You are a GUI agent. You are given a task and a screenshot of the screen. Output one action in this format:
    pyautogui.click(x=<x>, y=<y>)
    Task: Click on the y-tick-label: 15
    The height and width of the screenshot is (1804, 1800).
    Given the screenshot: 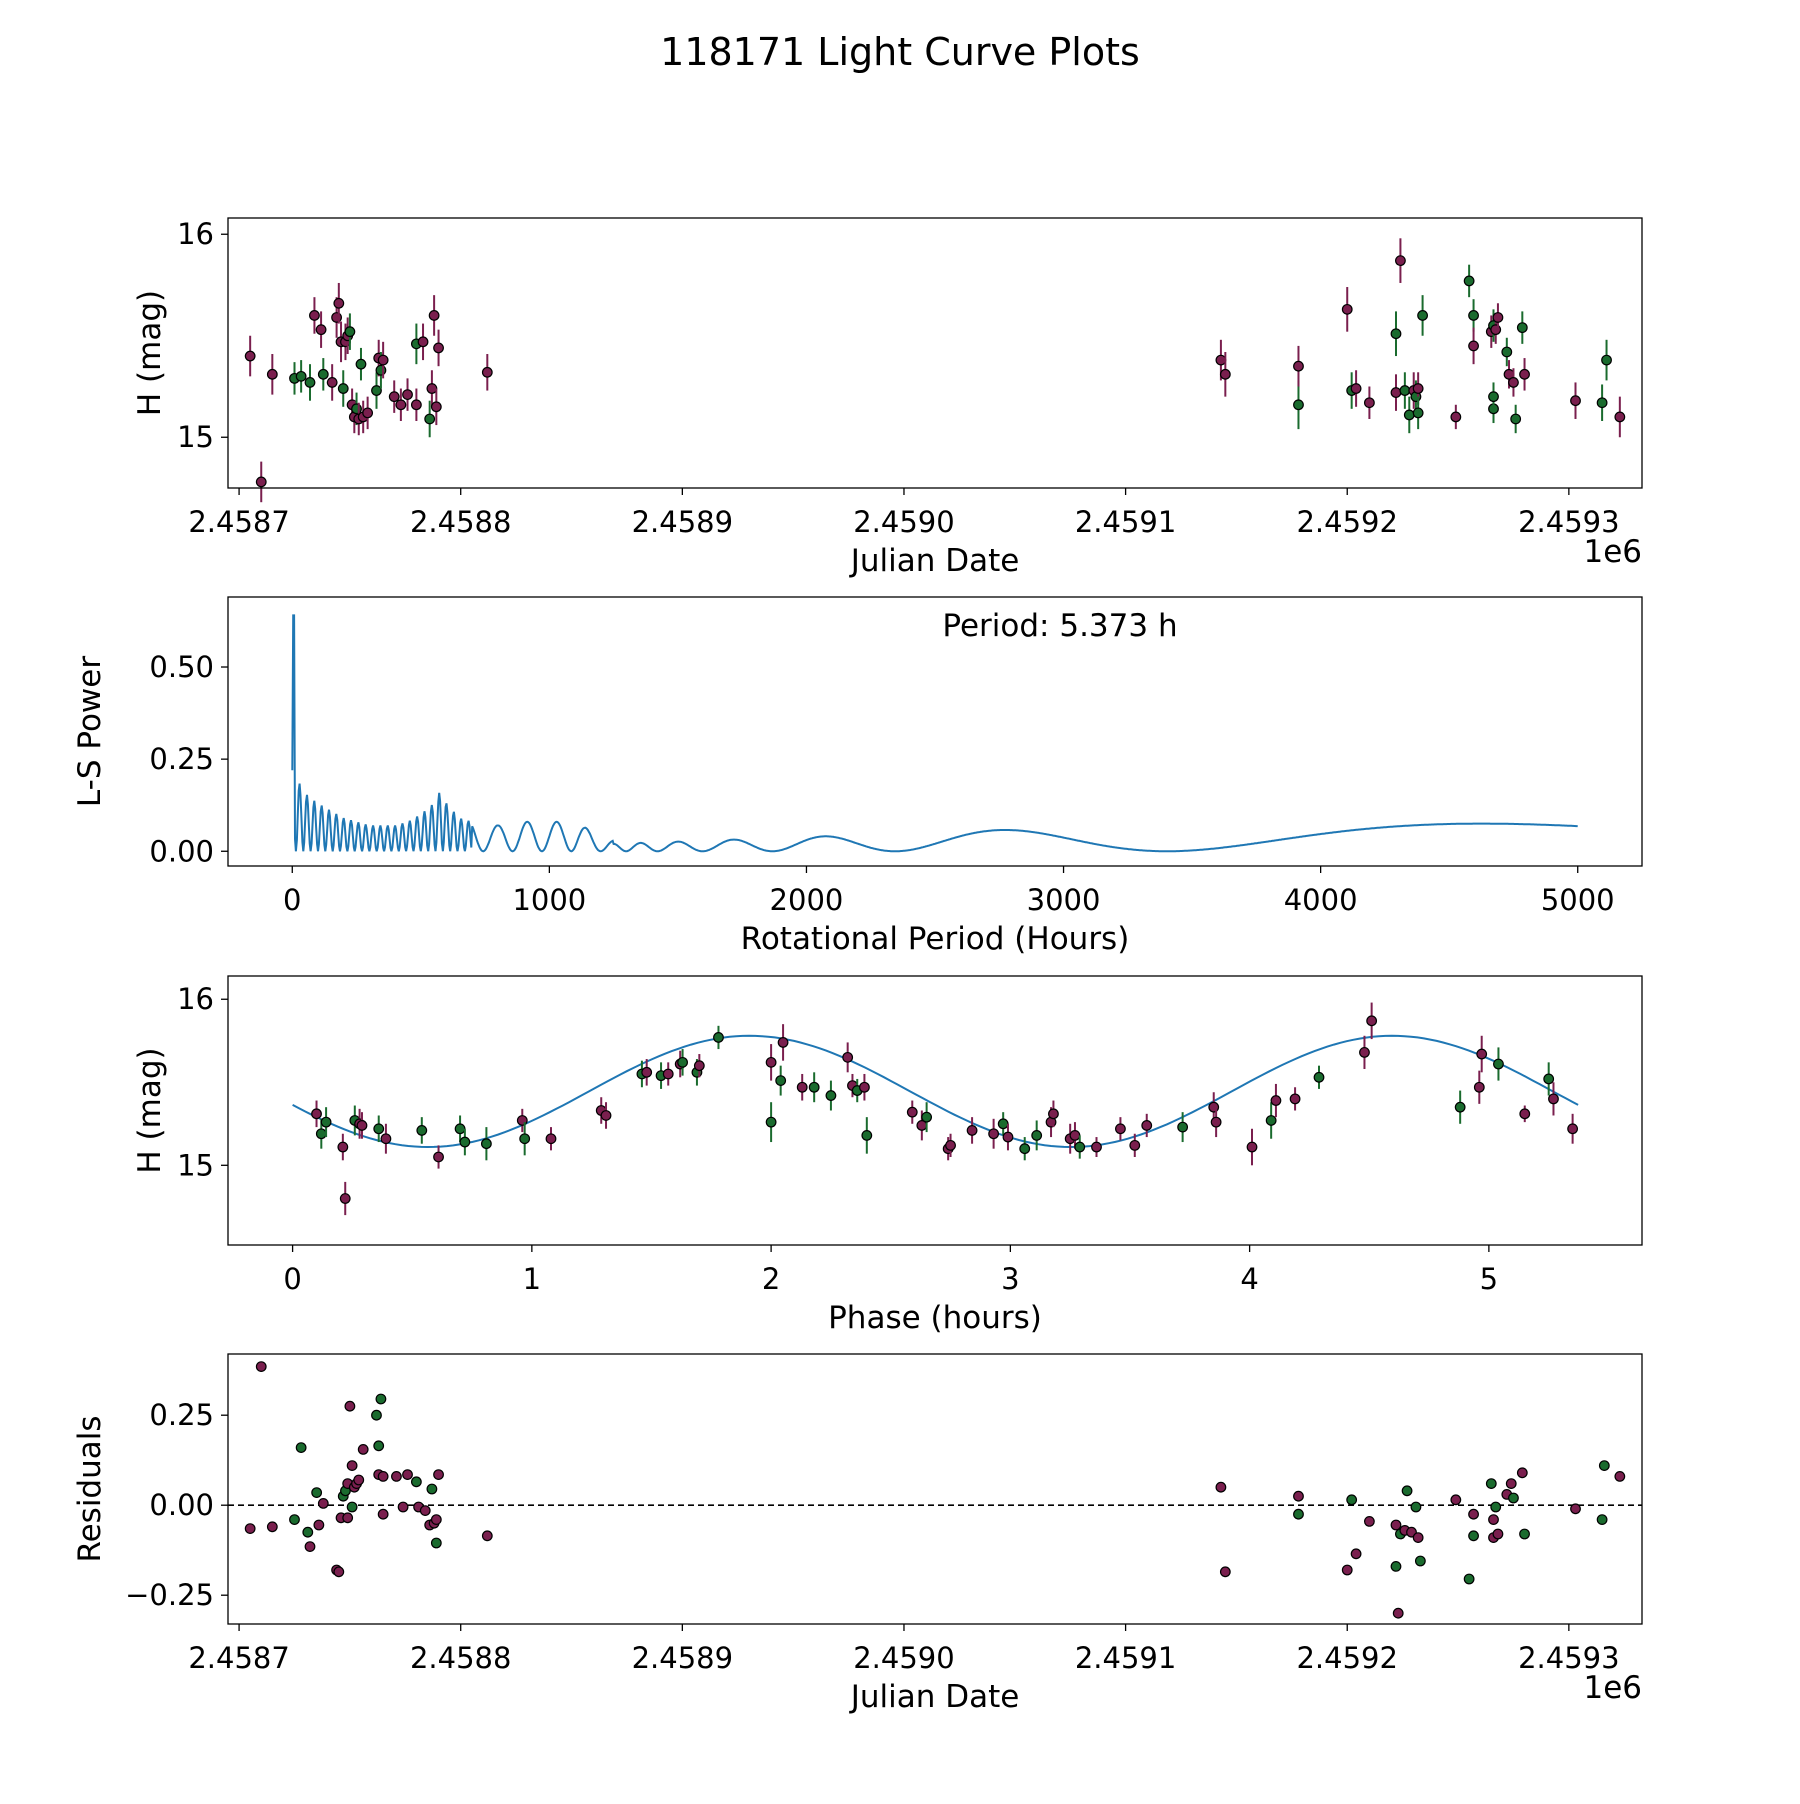 What is the action you would take?
    pyautogui.click(x=195, y=1165)
    